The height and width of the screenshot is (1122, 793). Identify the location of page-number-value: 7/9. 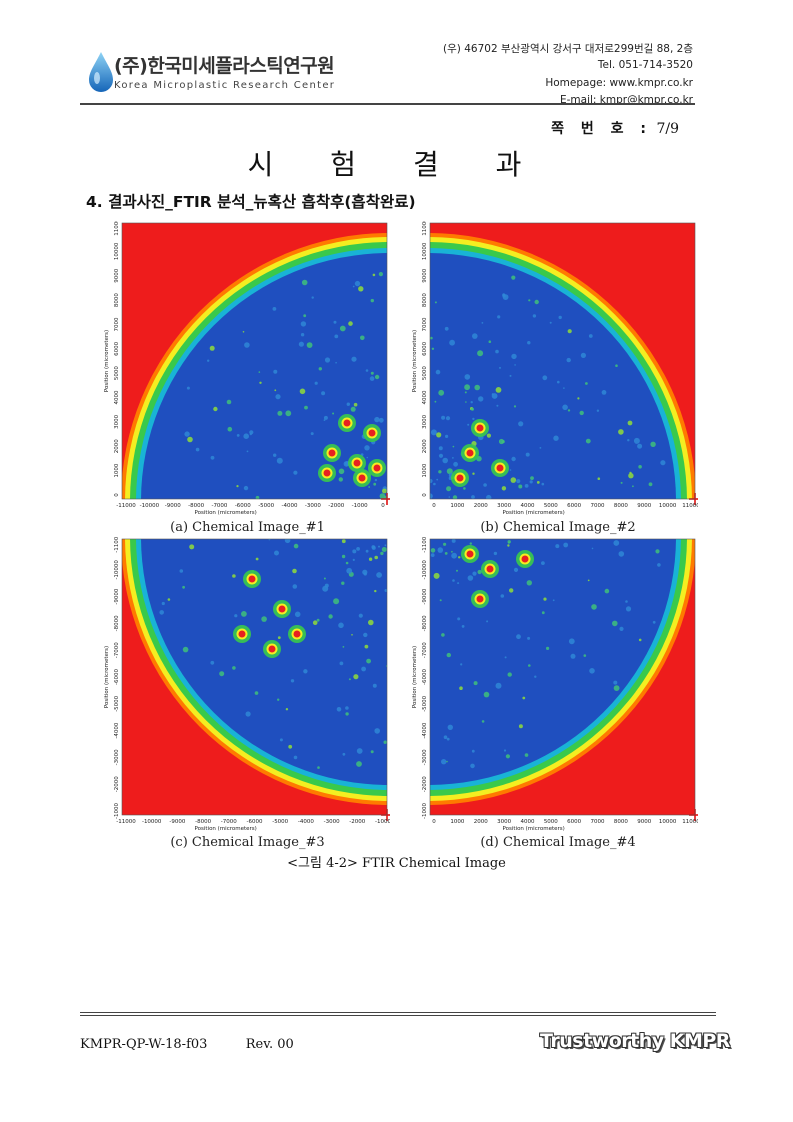
(667, 129).